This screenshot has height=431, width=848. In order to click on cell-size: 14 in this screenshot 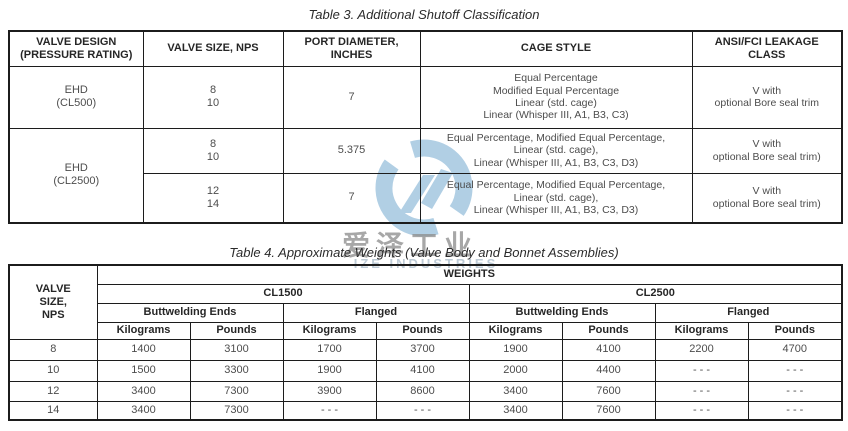, I will do `click(53, 410)`.